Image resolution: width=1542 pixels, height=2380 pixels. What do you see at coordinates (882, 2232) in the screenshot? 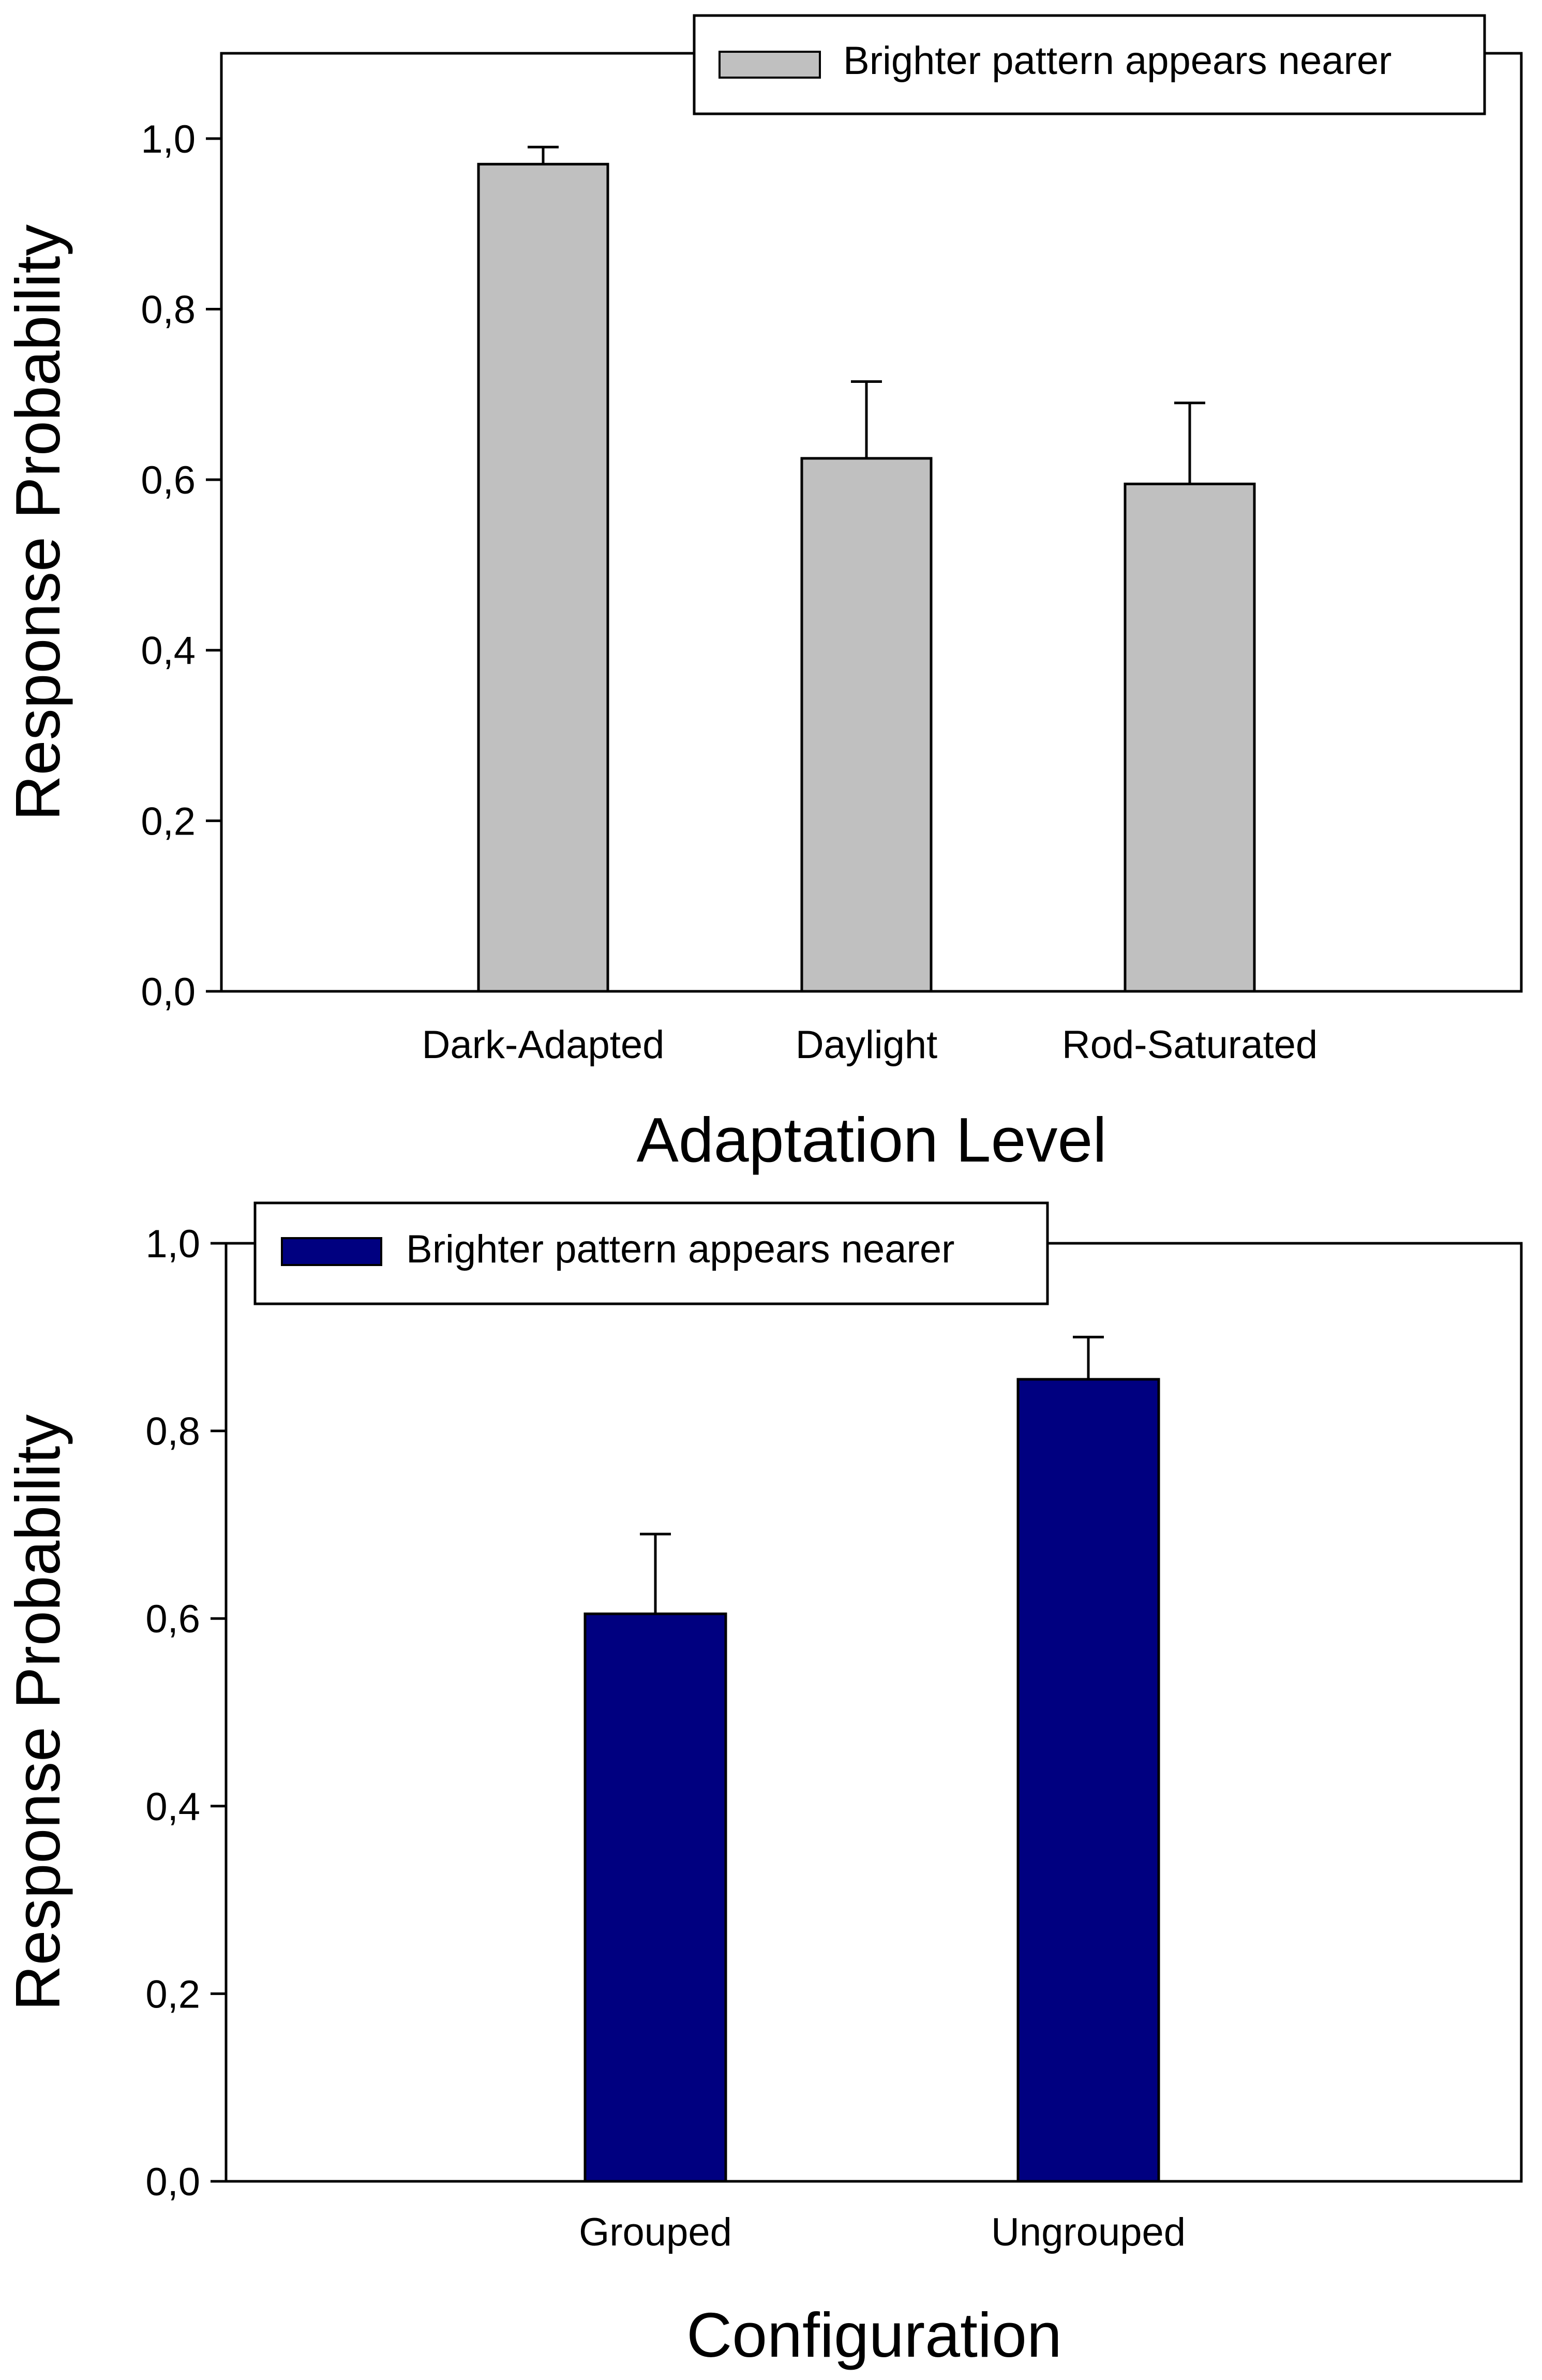
I see `x-axis-tick-labels: Grouped Ungrouped` at bounding box center [882, 2232].